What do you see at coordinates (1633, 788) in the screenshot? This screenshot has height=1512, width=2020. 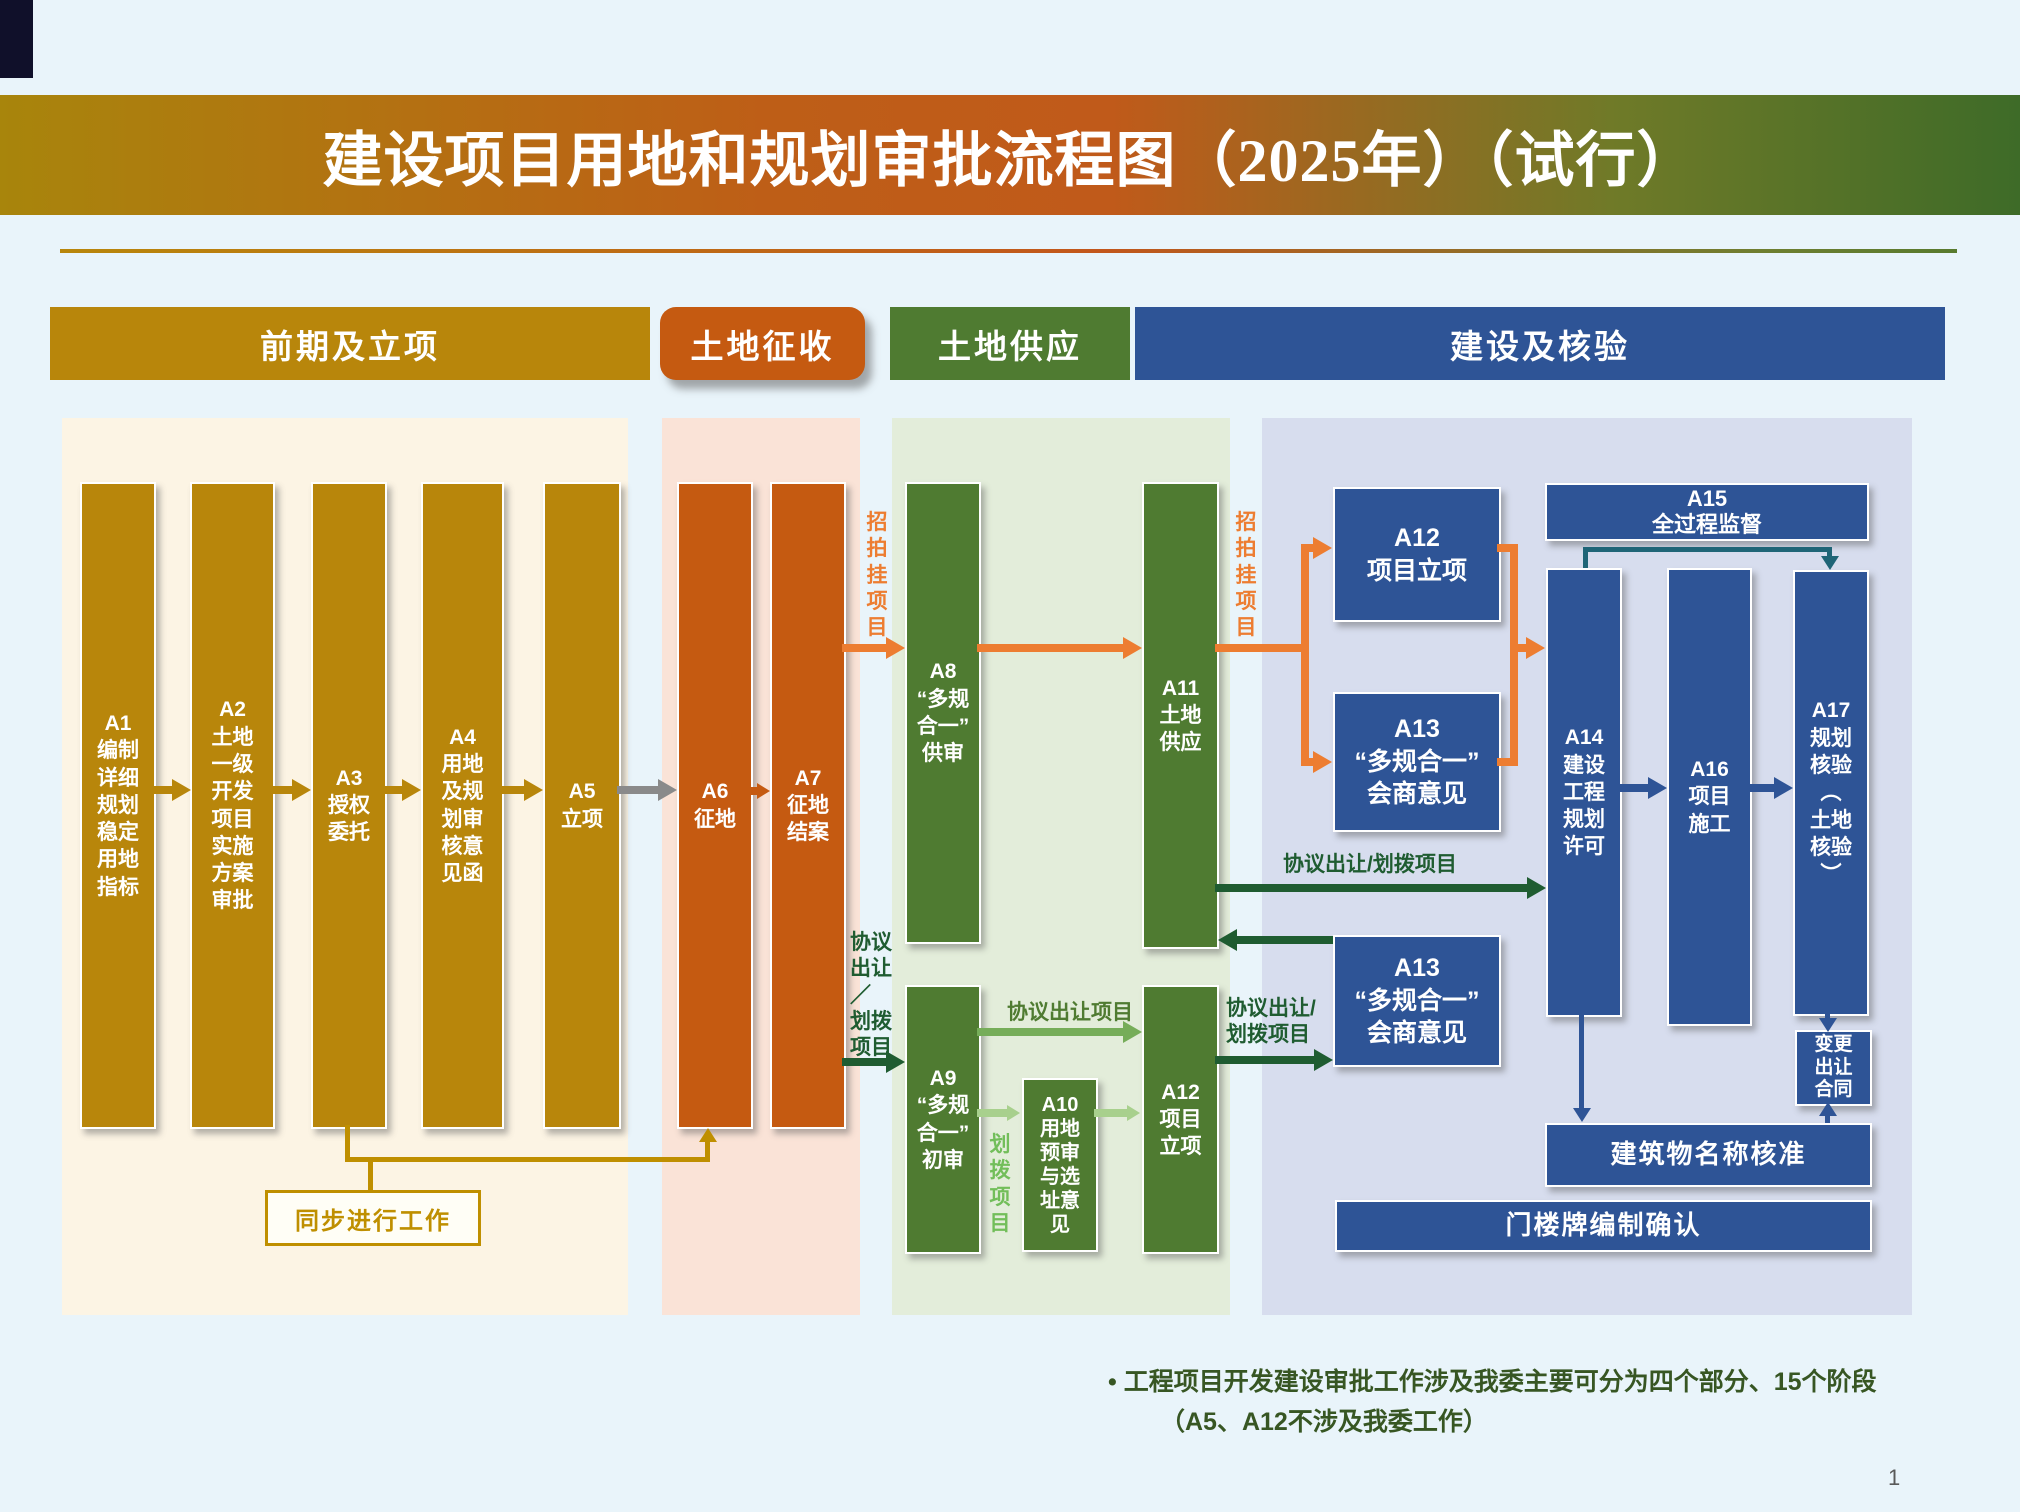 I see `arrow-a14-a16` at bounding box center [1633, 788].